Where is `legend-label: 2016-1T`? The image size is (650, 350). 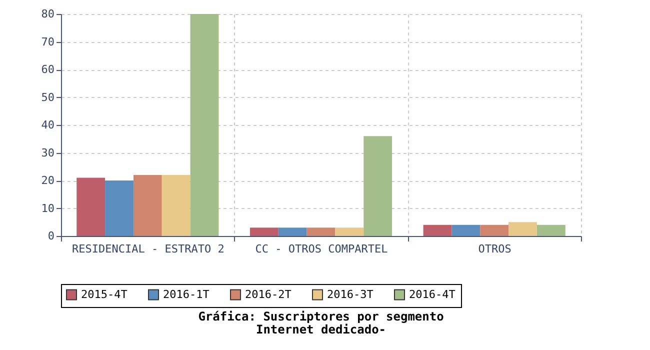 legend-label: 2016-1T is located at coordinates (186, 294).